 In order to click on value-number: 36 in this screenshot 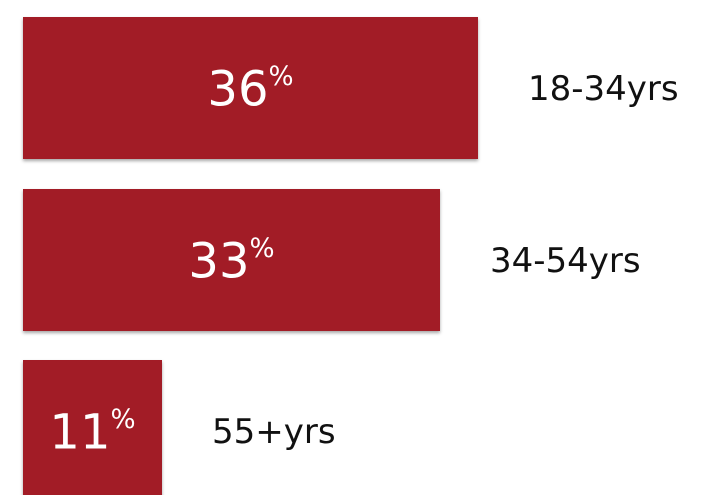, I will do `click(237, 89)`.